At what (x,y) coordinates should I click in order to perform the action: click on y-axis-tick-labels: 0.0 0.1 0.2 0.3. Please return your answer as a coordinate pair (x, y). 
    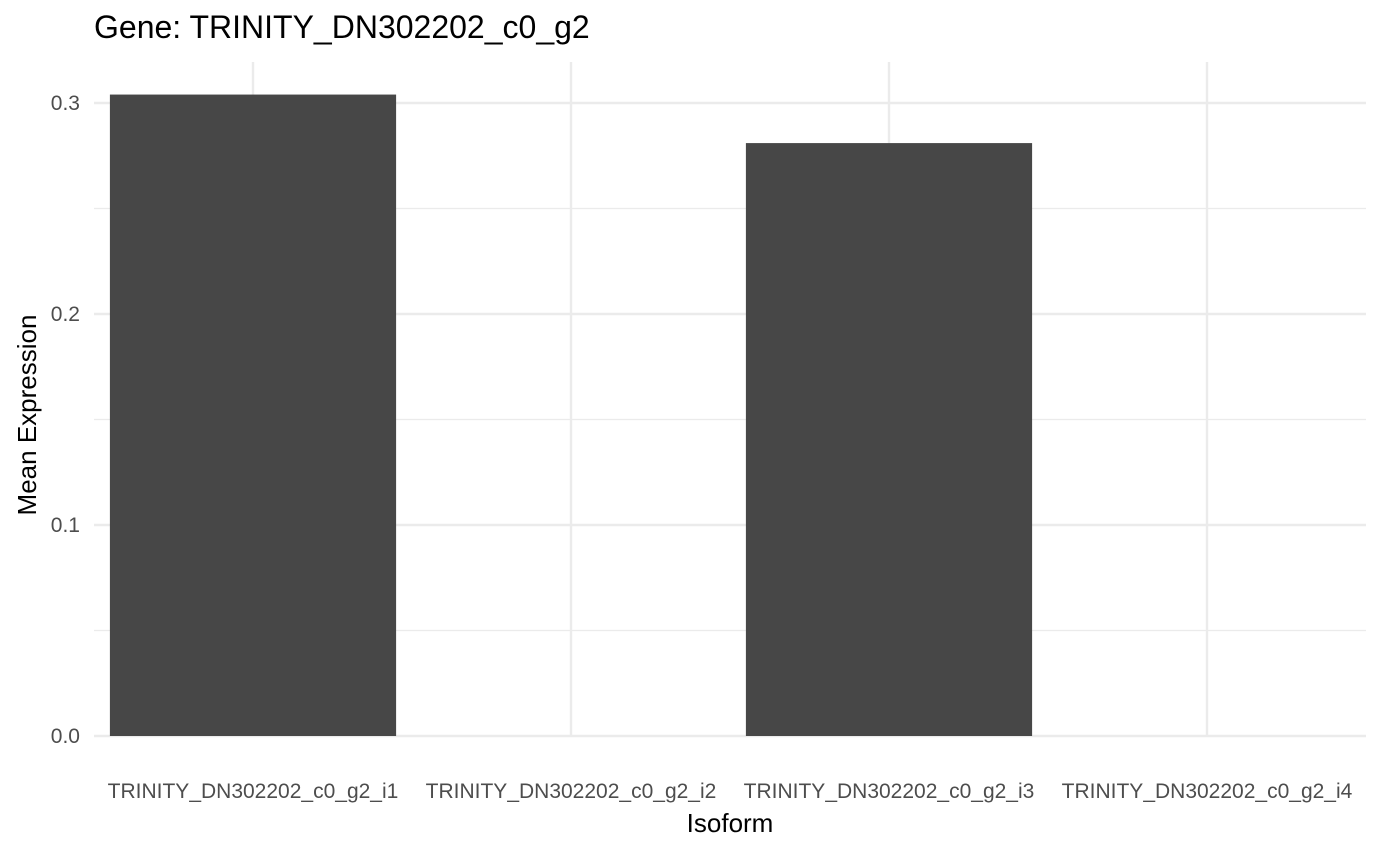
    Looking at the image, I should click on (65, 420).